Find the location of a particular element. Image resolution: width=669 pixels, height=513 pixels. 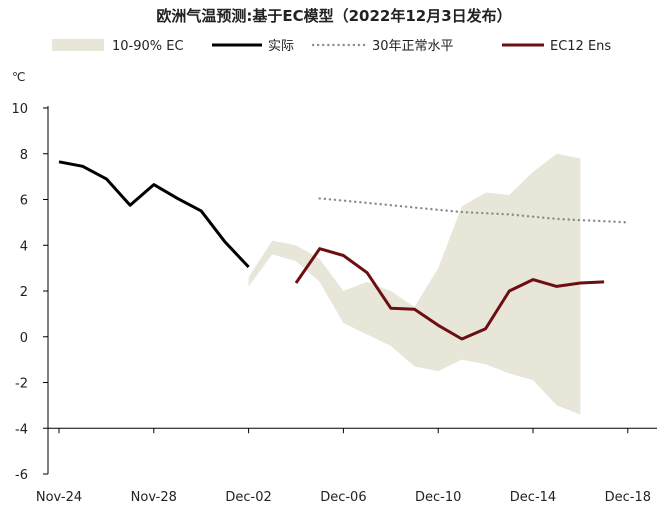

x-tick-label: Nov-28 is located at coordinates (154, 497).